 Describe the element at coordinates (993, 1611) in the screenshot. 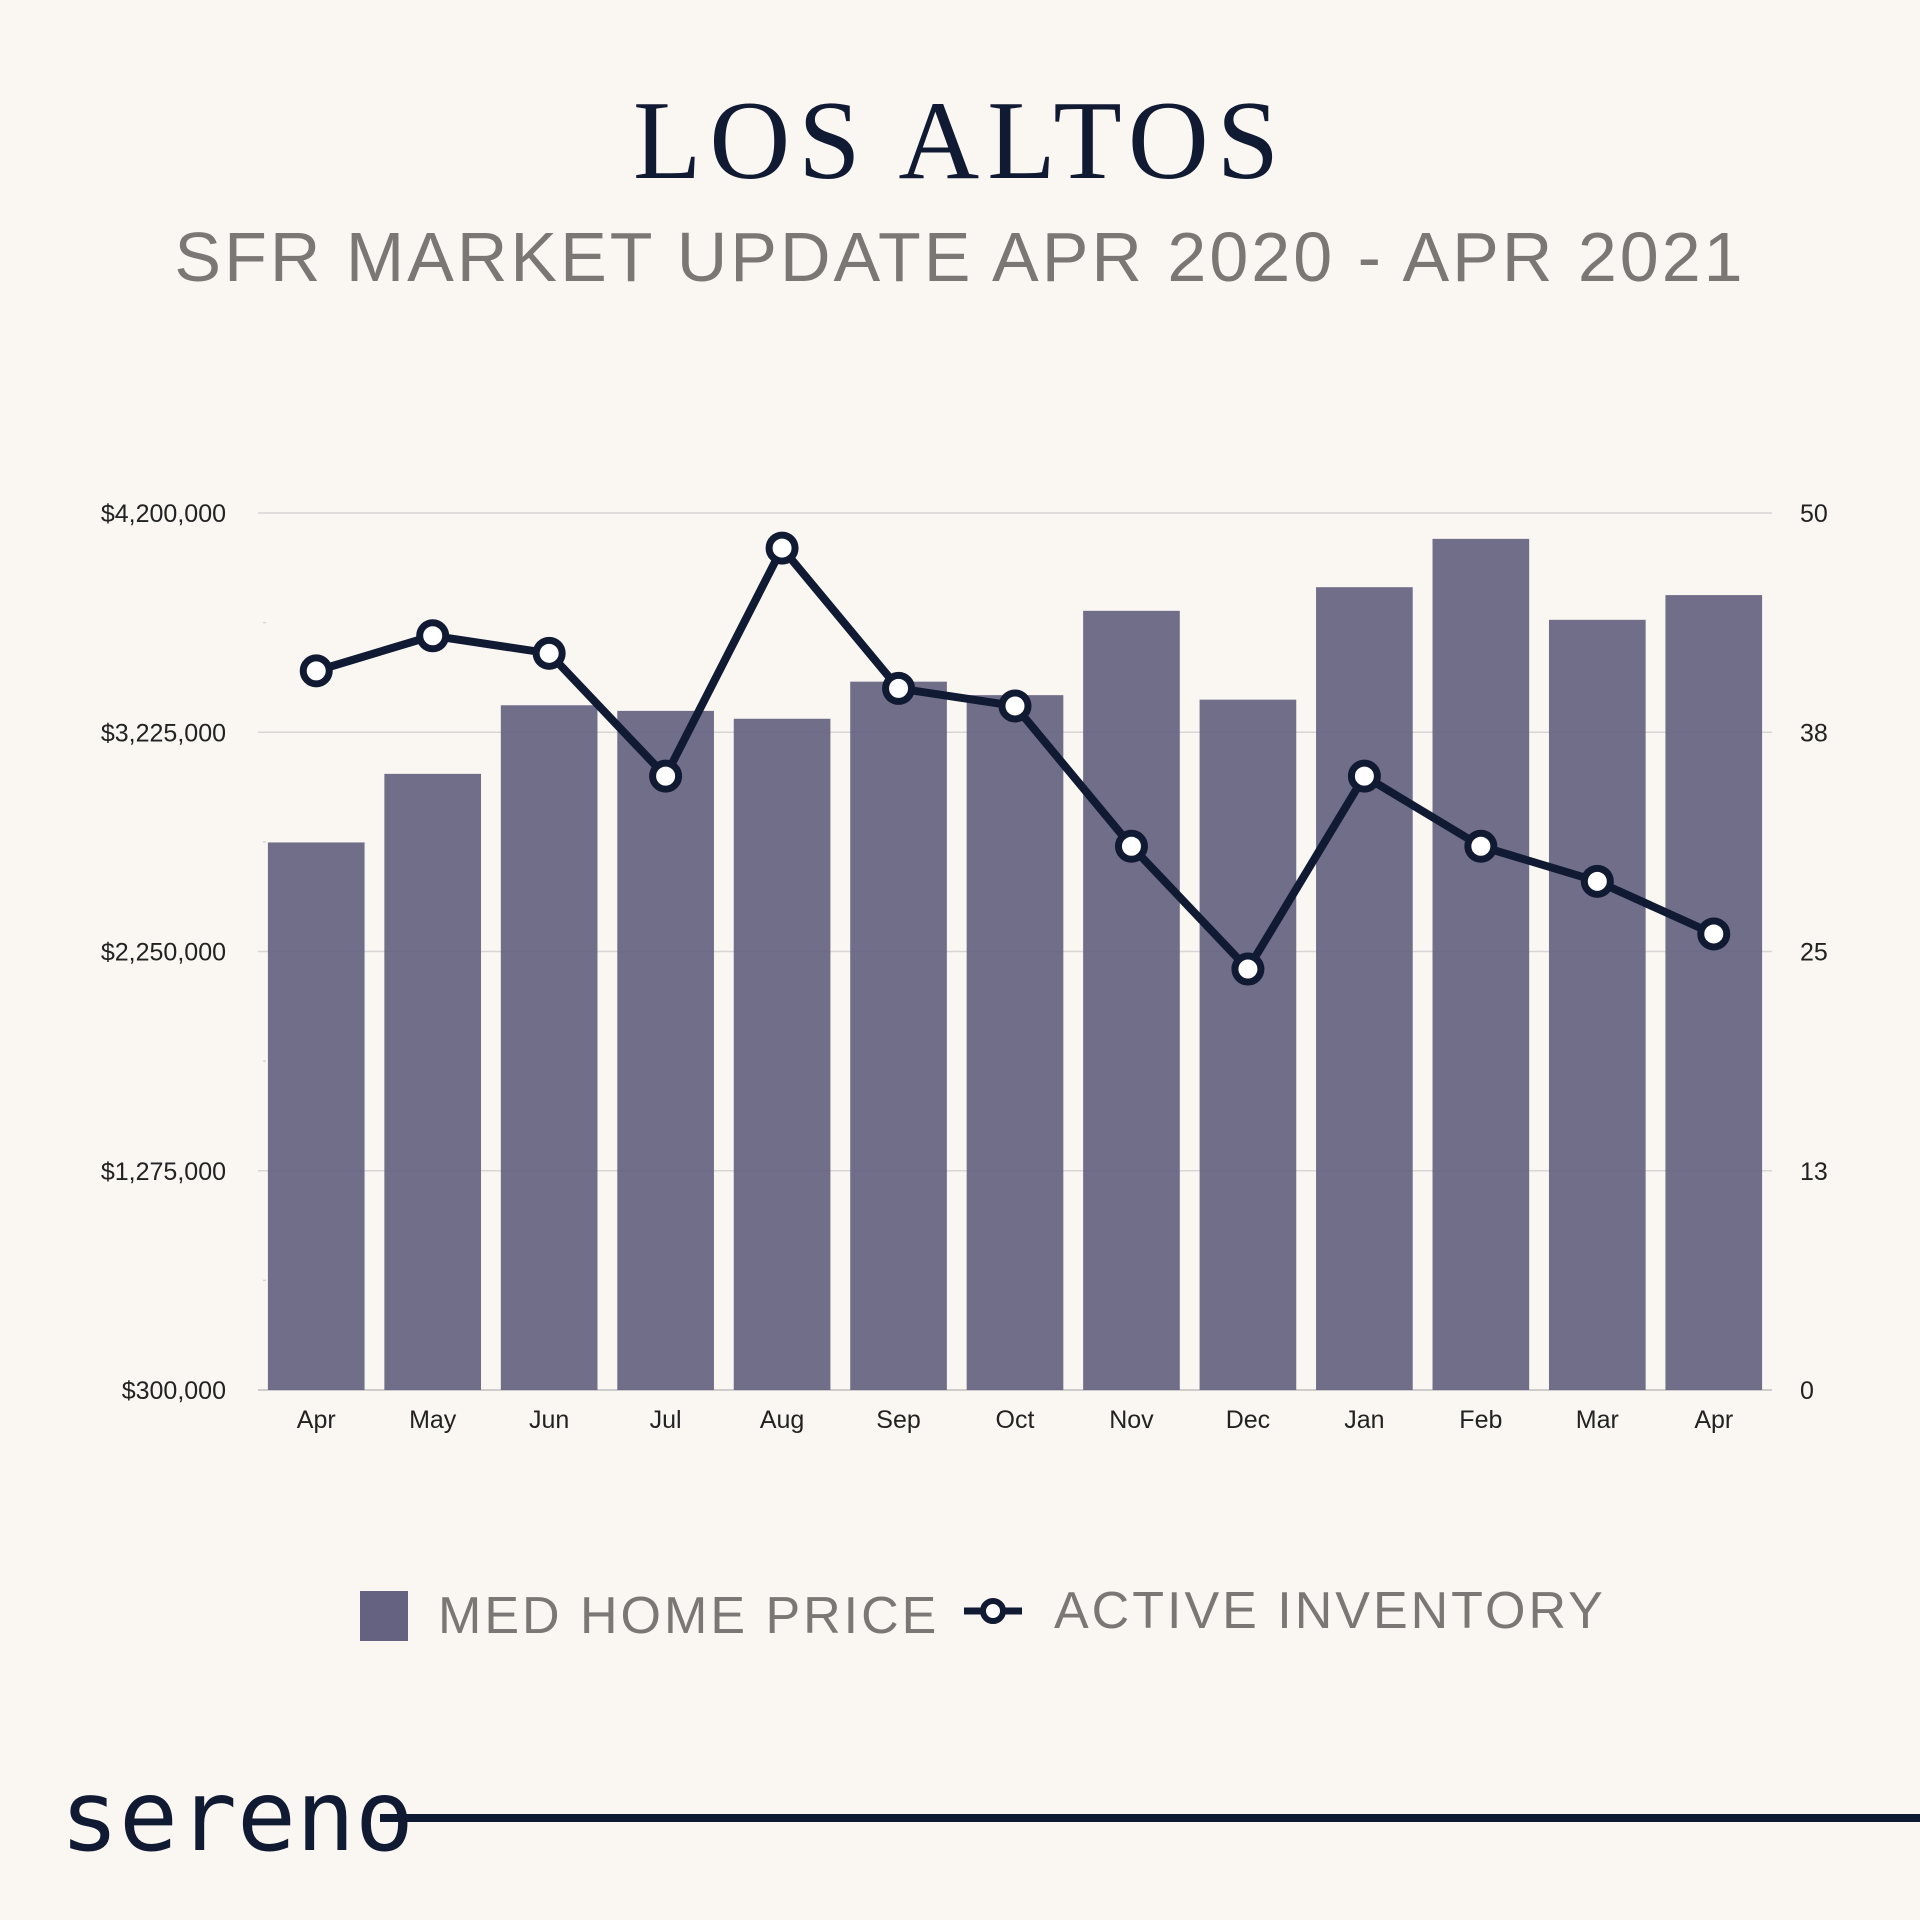

I see `line-marker-icon` at that location.